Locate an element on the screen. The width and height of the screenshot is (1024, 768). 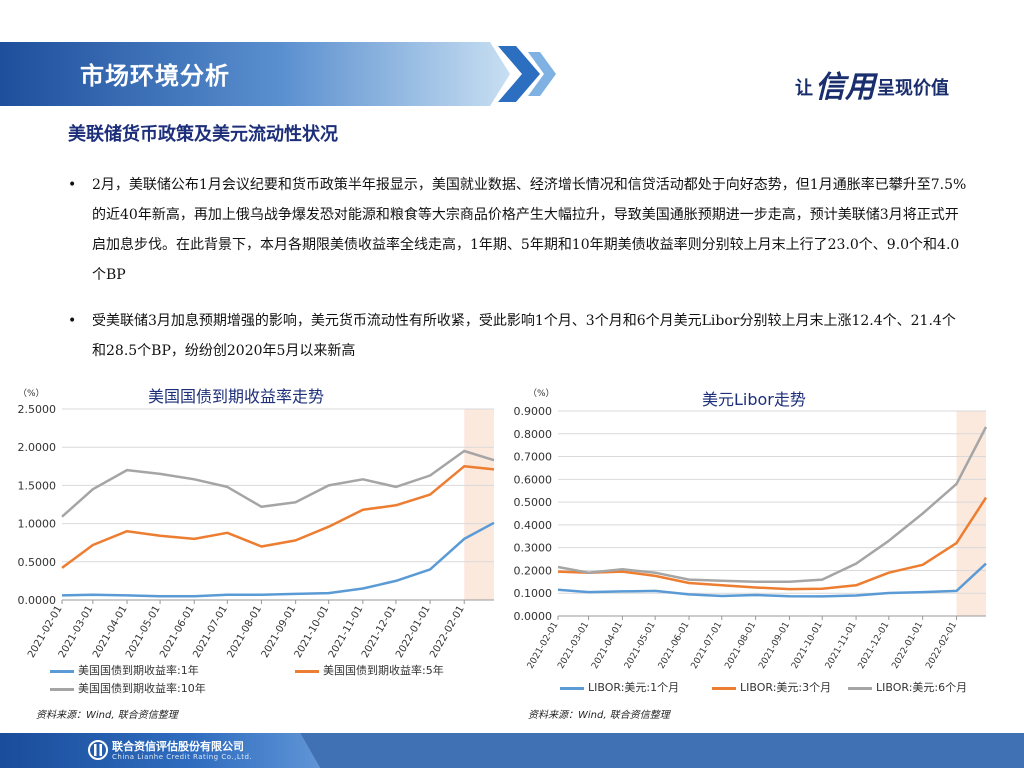
y-tick-label: 0.1000 is located at coordinates (533, 593).